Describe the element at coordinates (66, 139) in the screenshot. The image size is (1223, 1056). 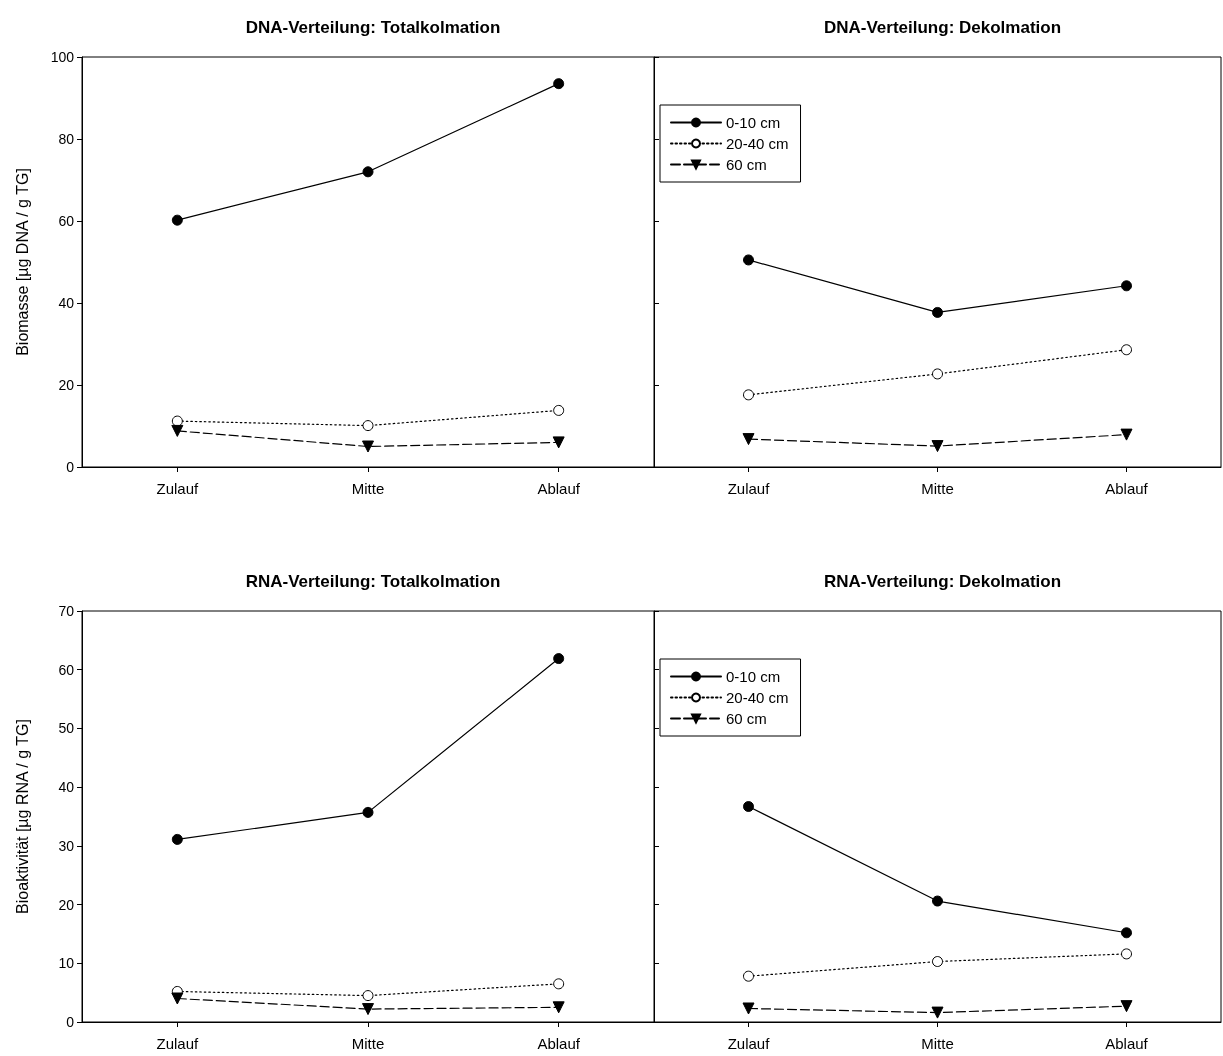
I see `y-tick-label: 80` at that location.